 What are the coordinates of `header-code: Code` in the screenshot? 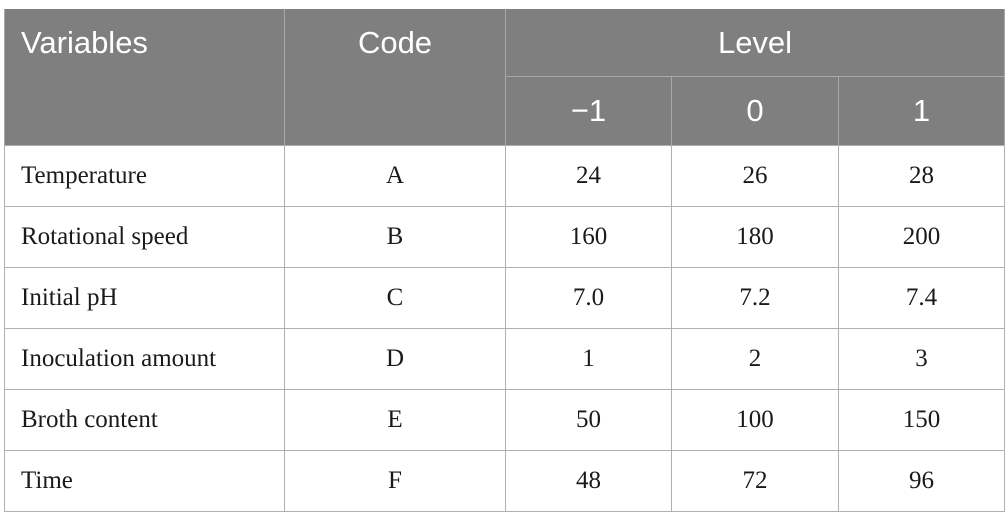 It's located at (395, 77).